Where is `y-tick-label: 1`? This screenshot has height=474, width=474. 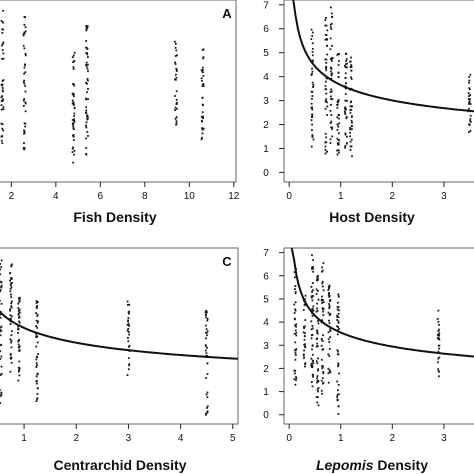
y-tick-label: 1 is located at coordinates (266, 392).